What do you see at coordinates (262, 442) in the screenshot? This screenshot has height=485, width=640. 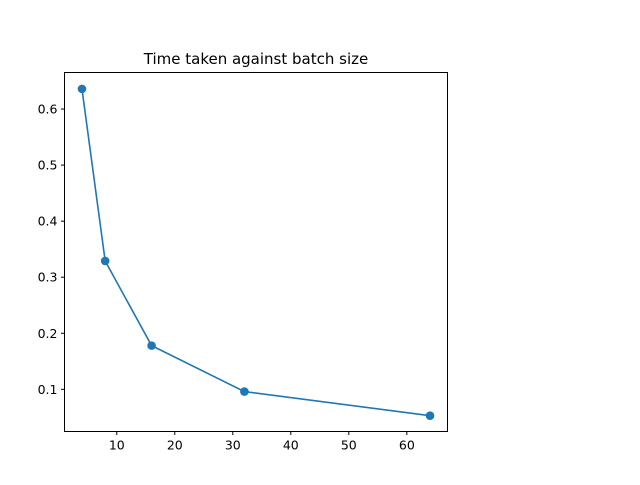 I see `x-axis-ticks: 10 20 30 40 50 60` at bounding box center [262, 442].